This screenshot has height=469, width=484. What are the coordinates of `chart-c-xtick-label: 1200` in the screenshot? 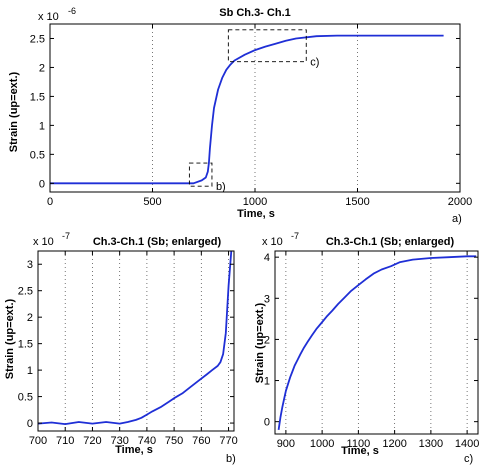 It's located at (394, 444).